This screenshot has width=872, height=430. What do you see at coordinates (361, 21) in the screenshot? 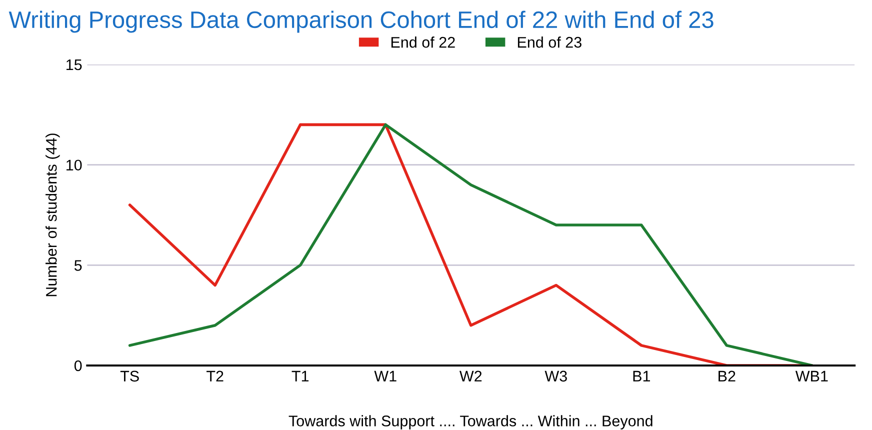
I see `chart-title: Writing Progress Data Comparison Cohort End of 22 with End of 23` at bounding box center [361, 21].